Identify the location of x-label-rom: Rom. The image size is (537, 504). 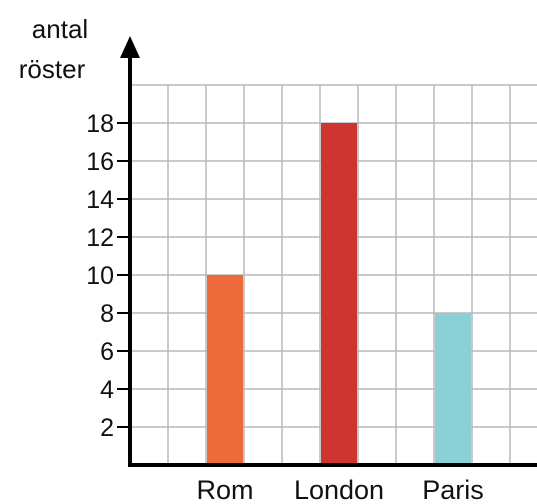
(224, 489).